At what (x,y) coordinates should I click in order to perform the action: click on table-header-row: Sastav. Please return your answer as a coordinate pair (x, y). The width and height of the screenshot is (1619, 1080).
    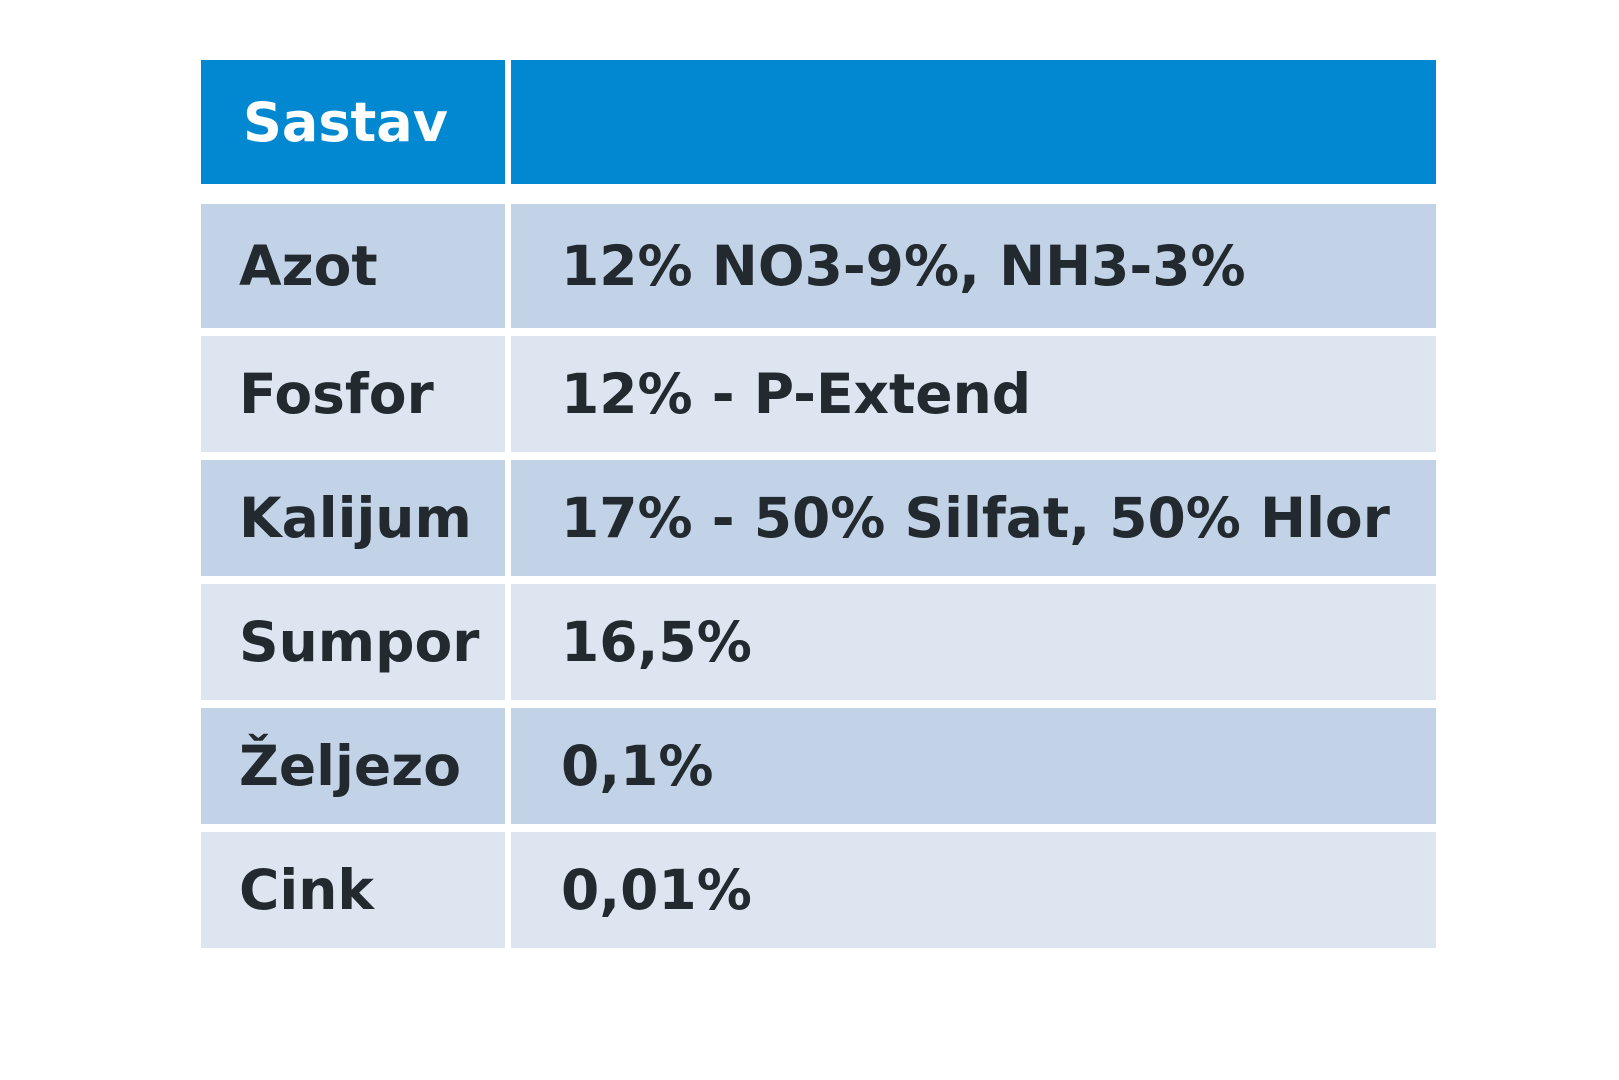
    Looking at the image, I should click on (818, 122).